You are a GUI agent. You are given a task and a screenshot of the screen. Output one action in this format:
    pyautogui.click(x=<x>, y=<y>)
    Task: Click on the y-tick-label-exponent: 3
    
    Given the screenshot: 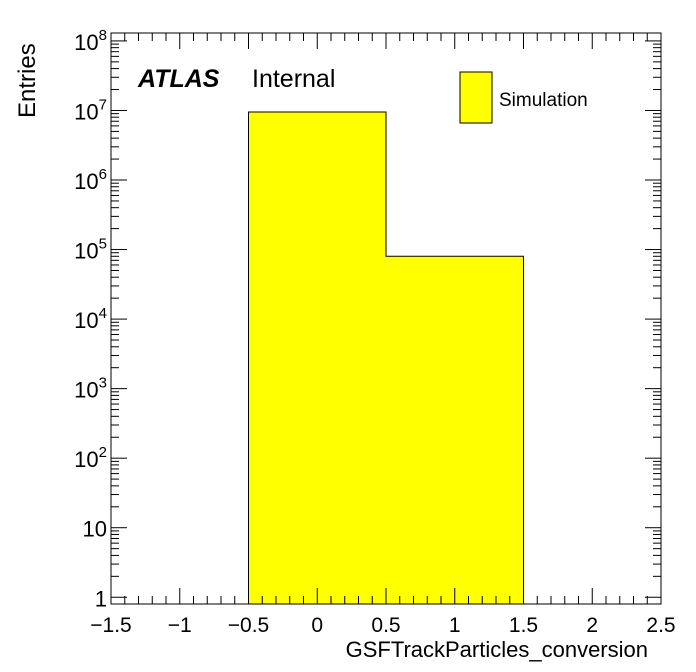 What is the action you would take?
    pyautogui.click(x=103, y=383)
    